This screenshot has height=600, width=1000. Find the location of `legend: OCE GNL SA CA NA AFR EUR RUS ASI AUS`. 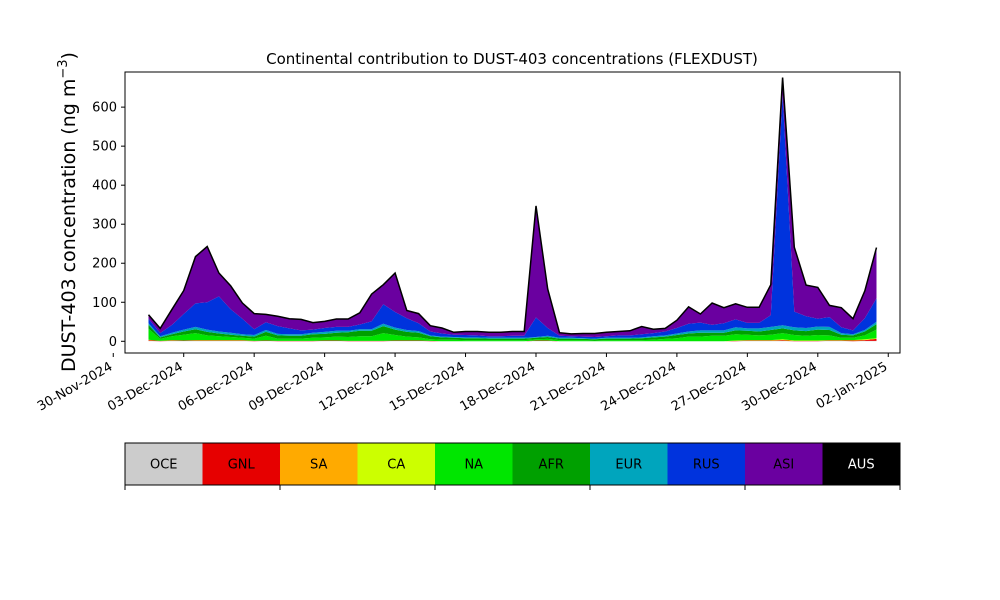

legend: OCE GNL SA CA NA AFR EUR RUS ASI AUS is located at coordinates (512, 466).